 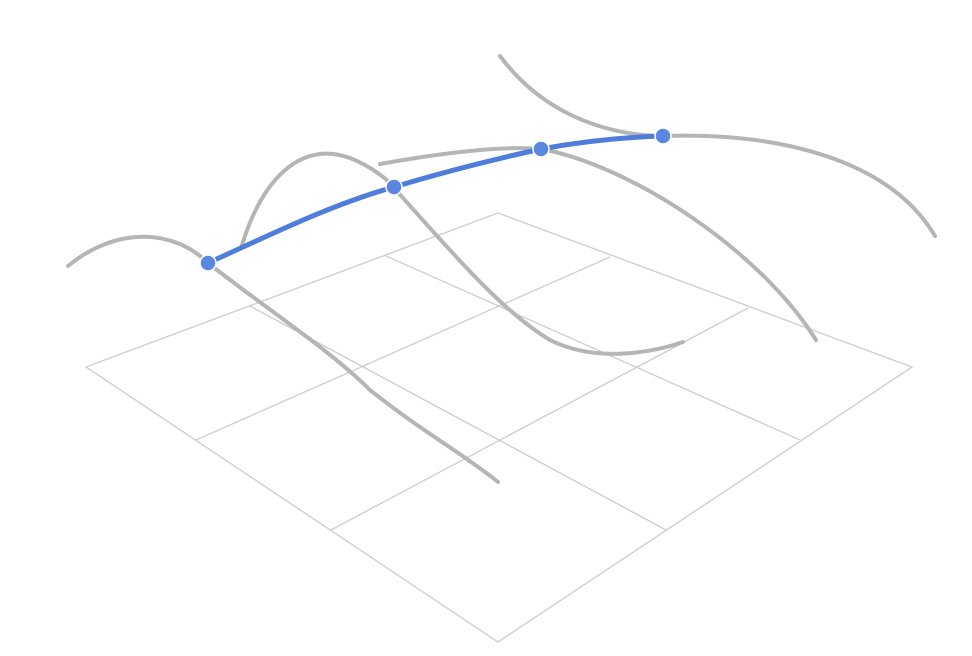 I want to click on grid-line-a2, so click(x=593, y=348).